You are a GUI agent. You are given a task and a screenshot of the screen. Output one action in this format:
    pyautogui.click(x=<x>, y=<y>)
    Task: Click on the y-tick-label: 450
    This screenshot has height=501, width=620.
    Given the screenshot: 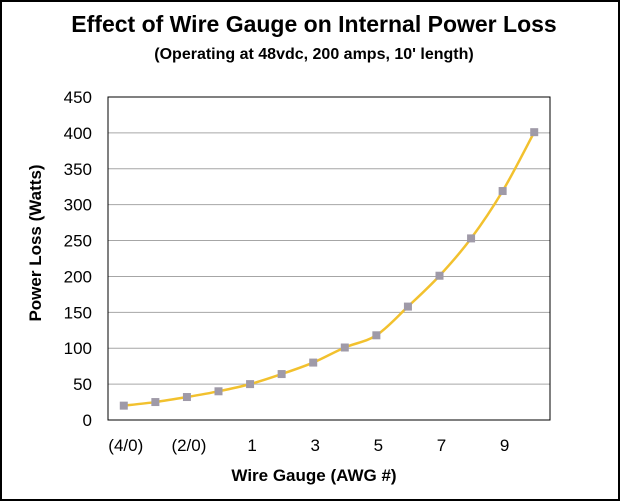 What is the action you would take?
    pyautogui.click(x=78, y=97)
    